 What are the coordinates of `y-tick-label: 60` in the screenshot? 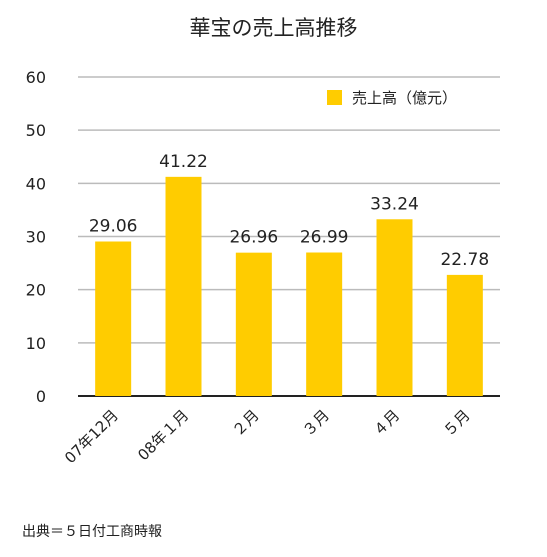 It's located at (36, 77).